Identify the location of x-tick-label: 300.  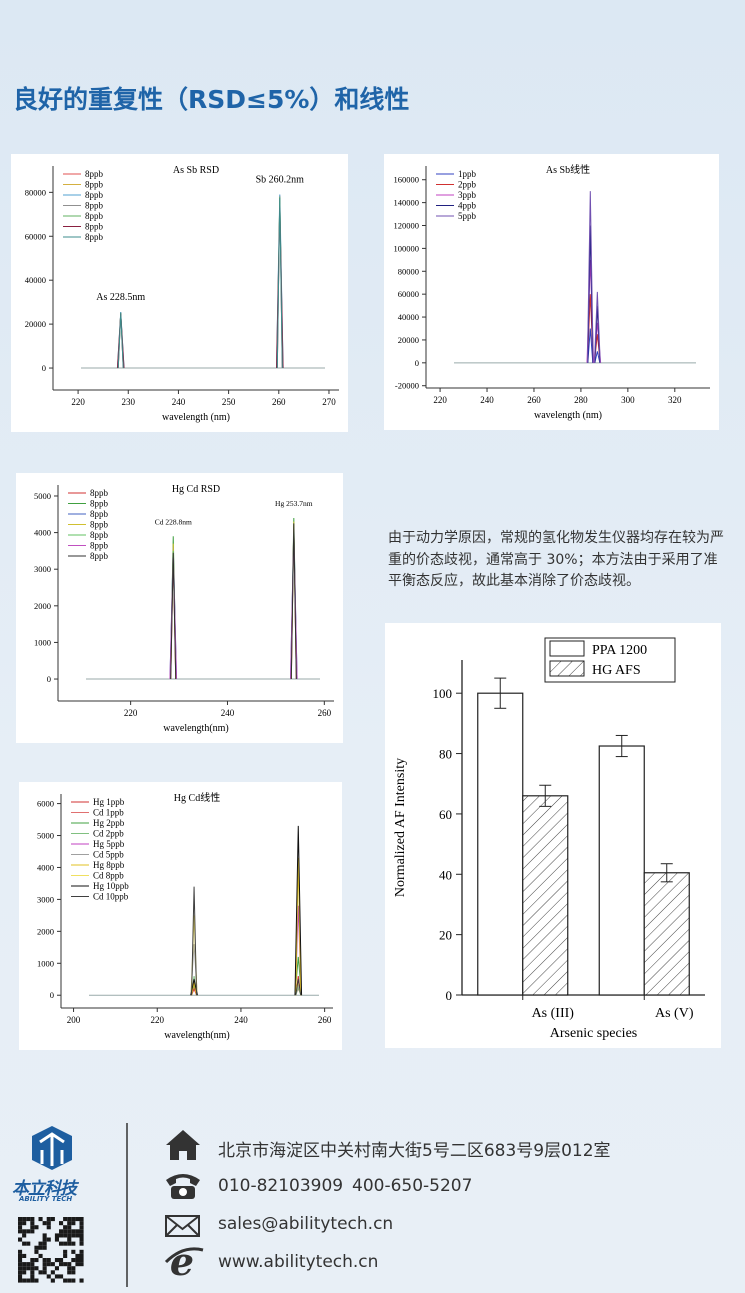
(628, 400).